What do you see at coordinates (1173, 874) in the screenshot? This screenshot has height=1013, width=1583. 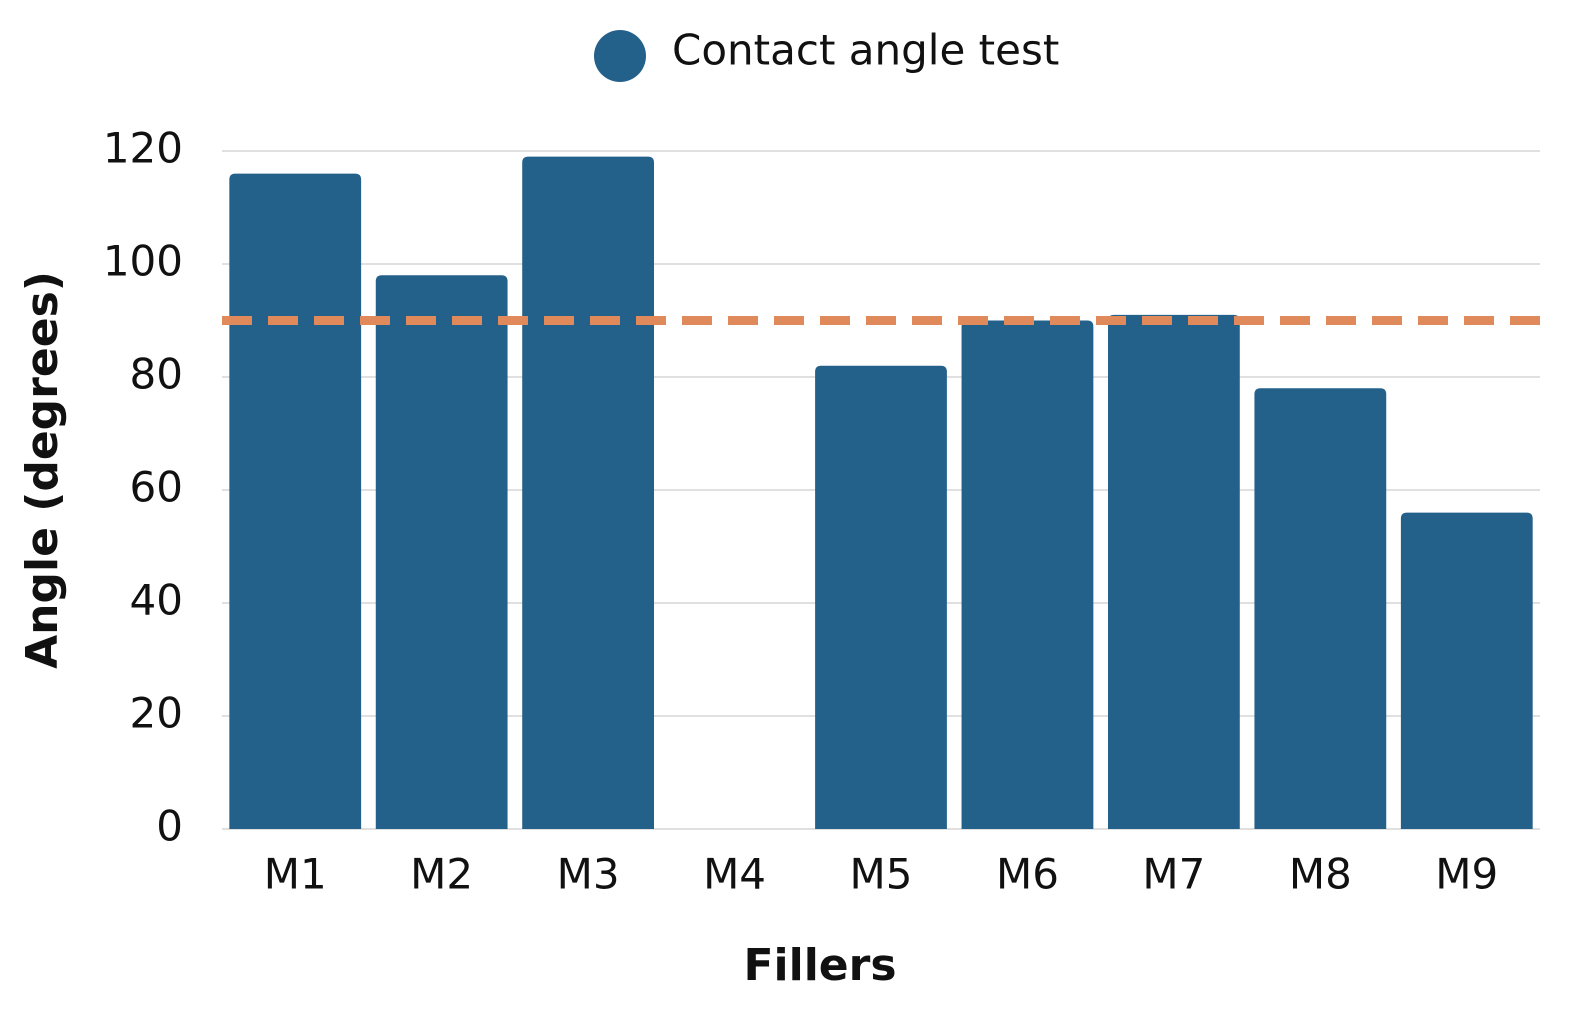 I see `x-tick-label: M7` at bounding box center [1173, 874].